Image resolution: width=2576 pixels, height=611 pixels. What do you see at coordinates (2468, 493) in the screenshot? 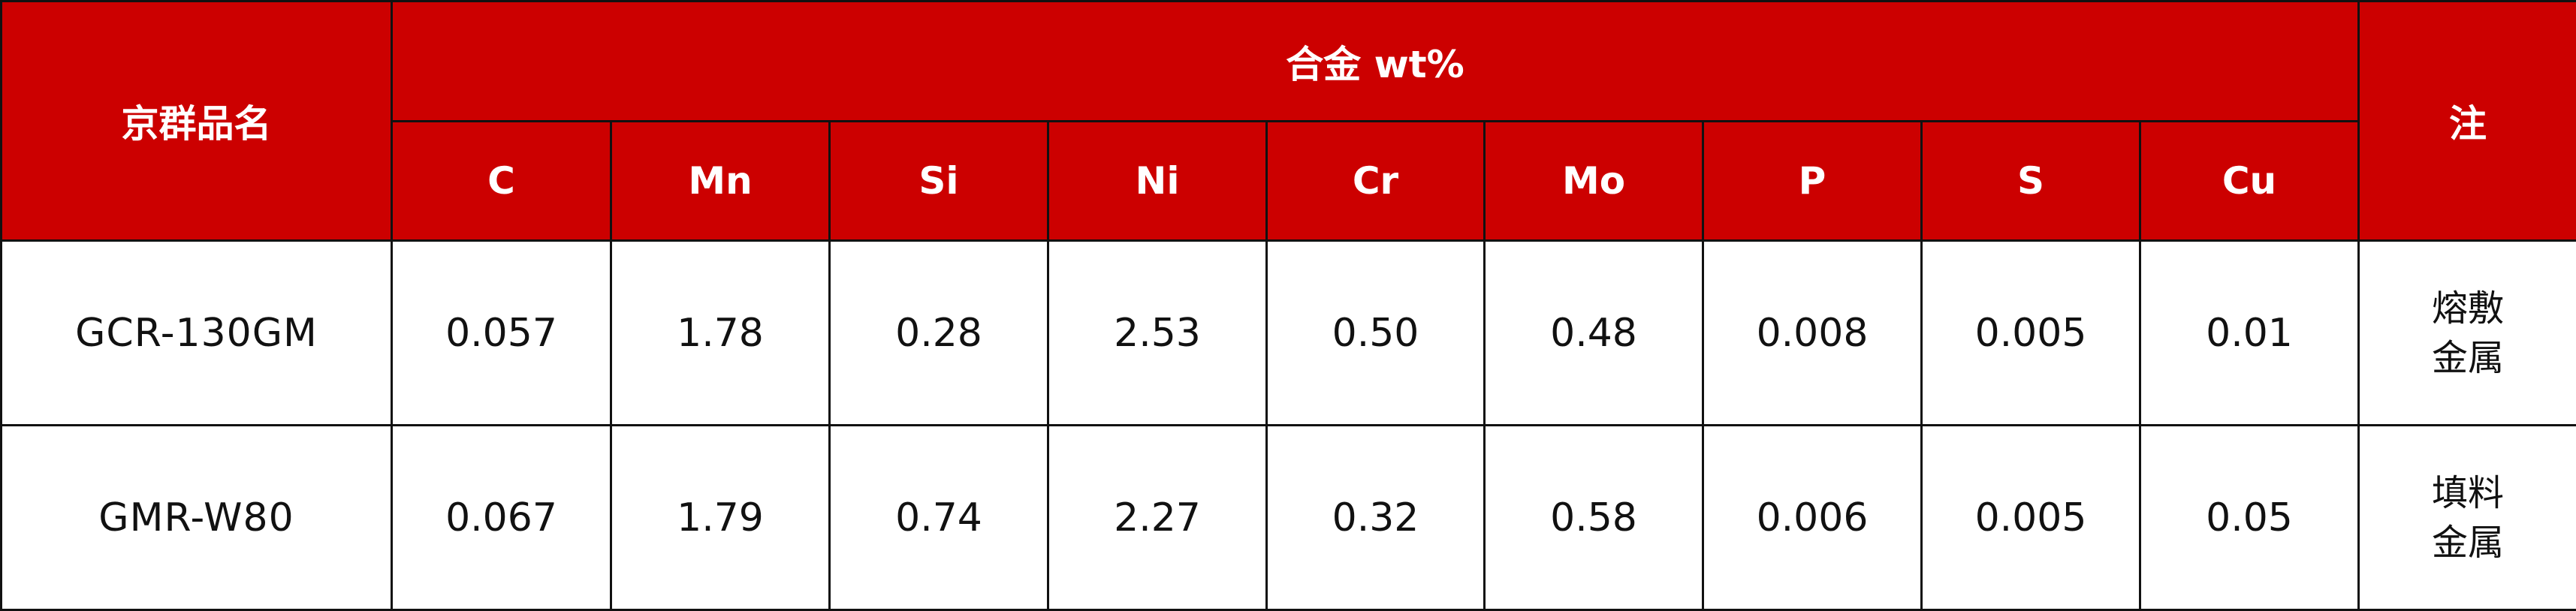
I see `note-line-1: 填料` at bounding box center [2468, 493].